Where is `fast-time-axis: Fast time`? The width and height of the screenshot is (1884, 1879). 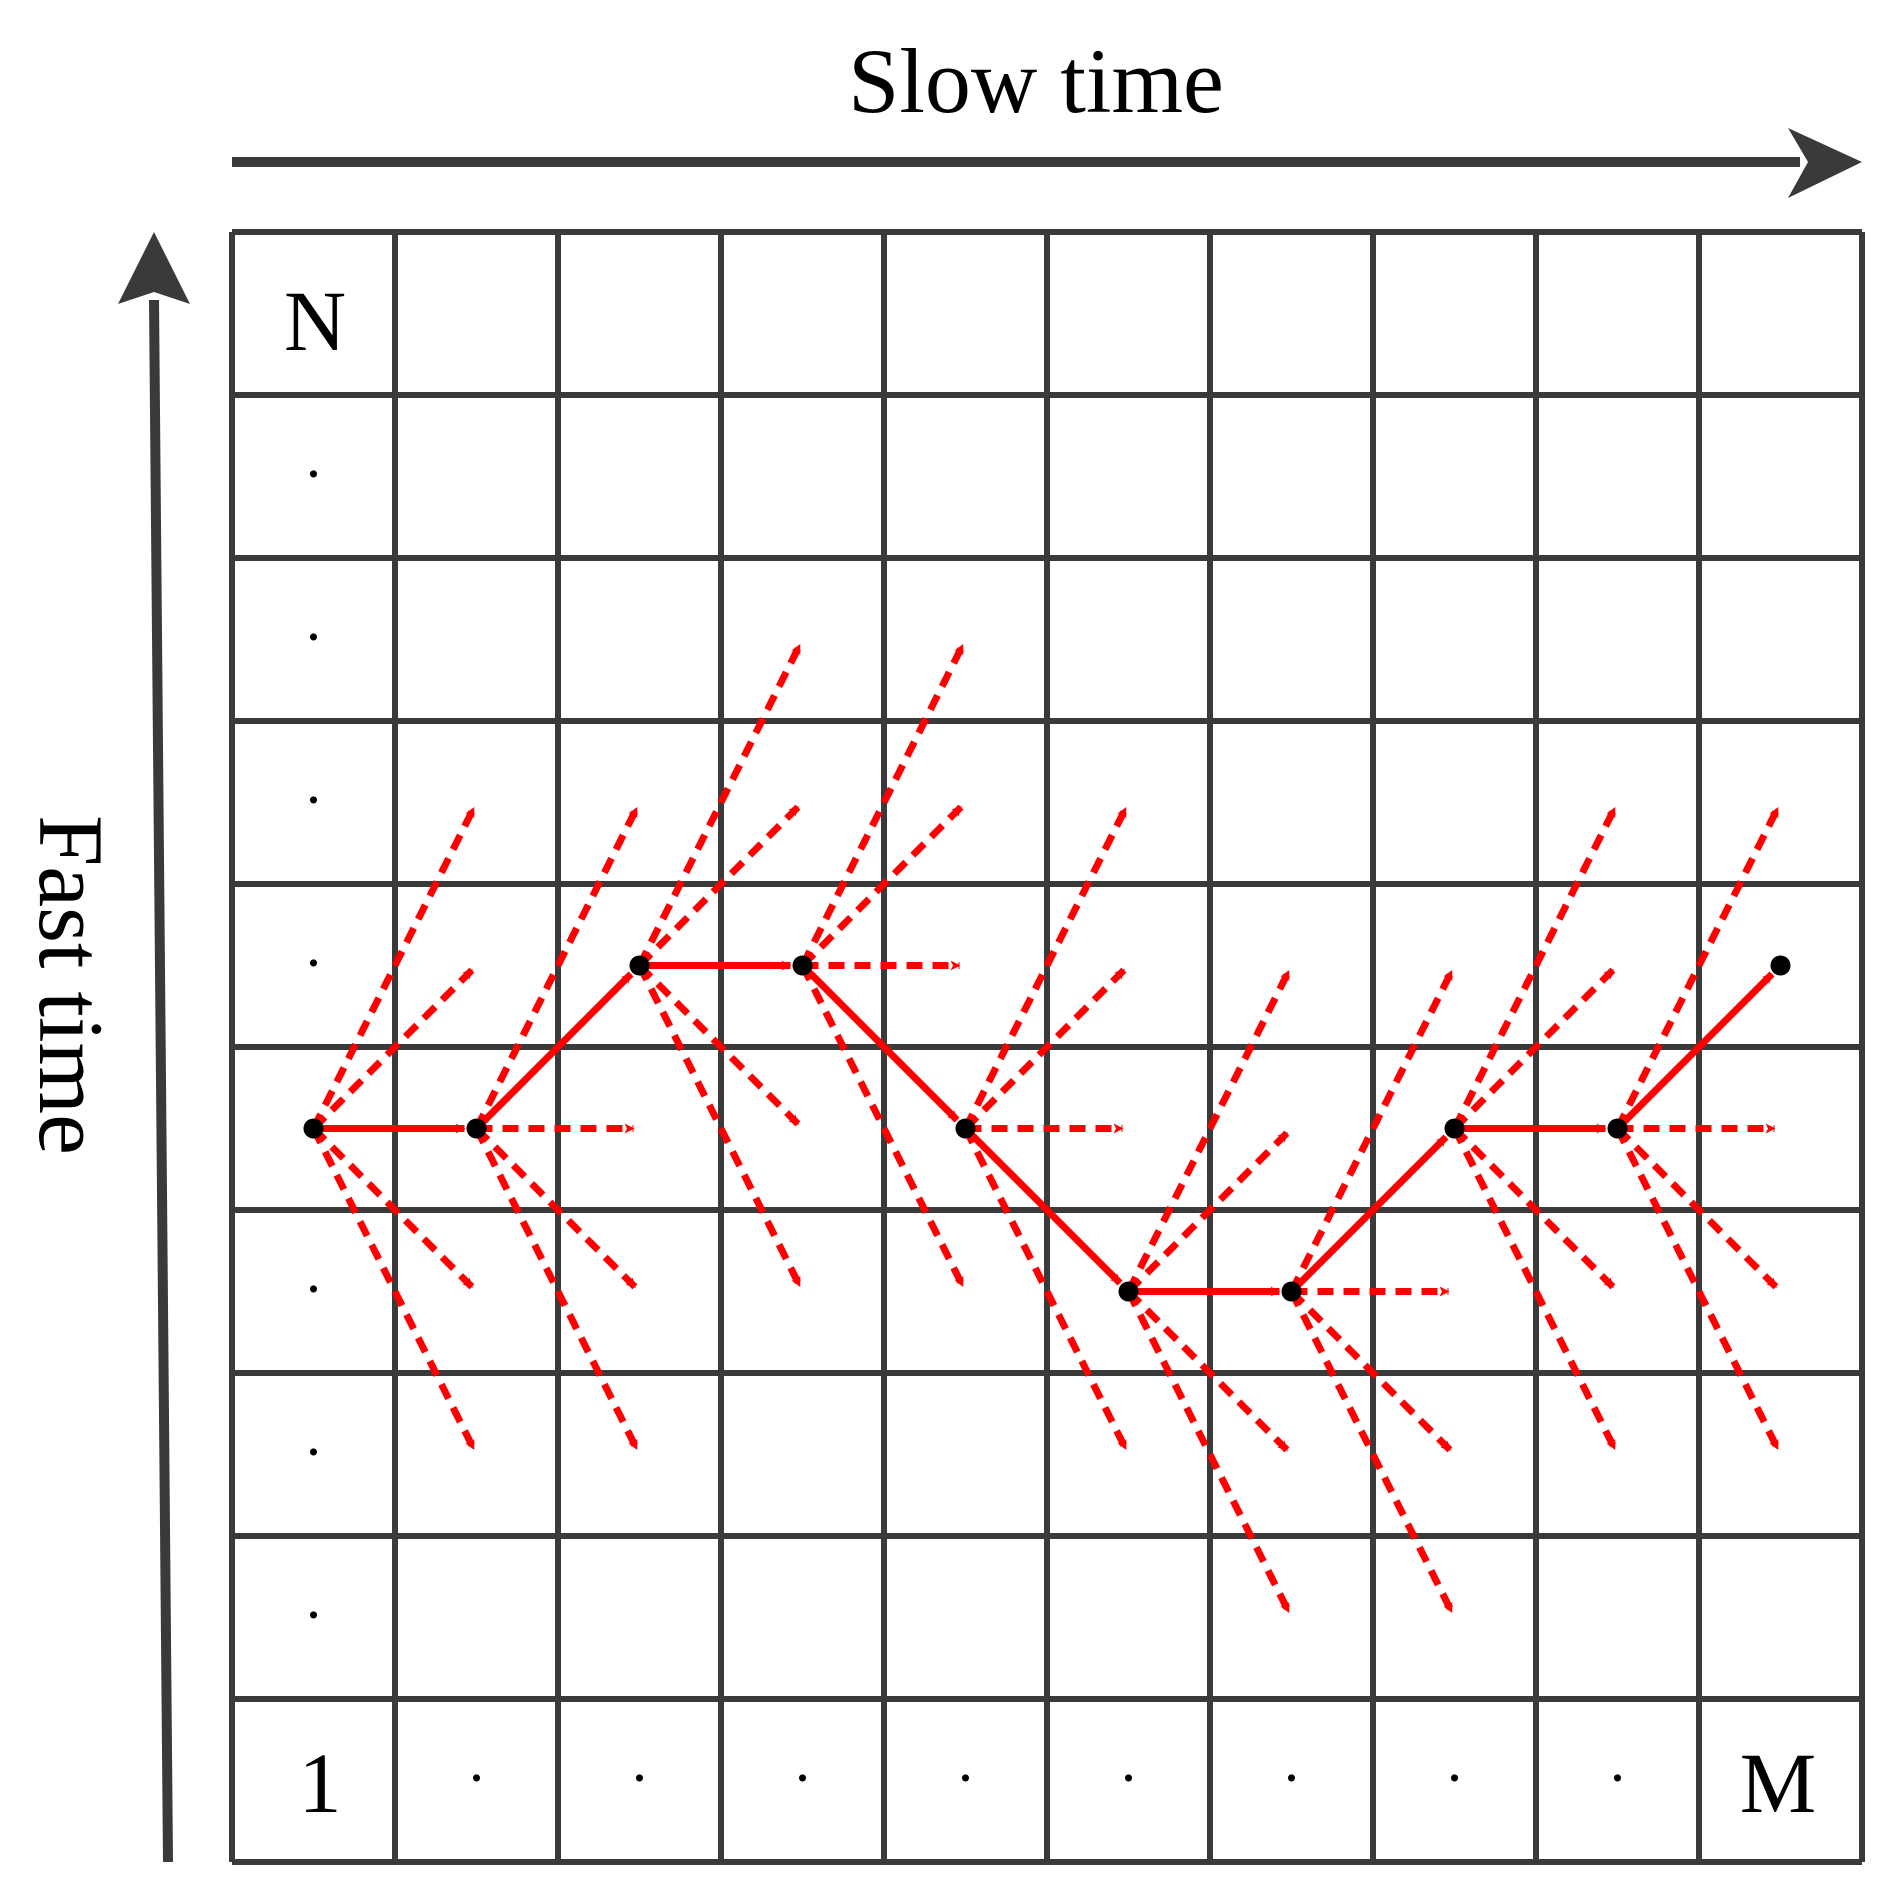
fast-time-axis: Fast time is located at coordinates (105, 1047).